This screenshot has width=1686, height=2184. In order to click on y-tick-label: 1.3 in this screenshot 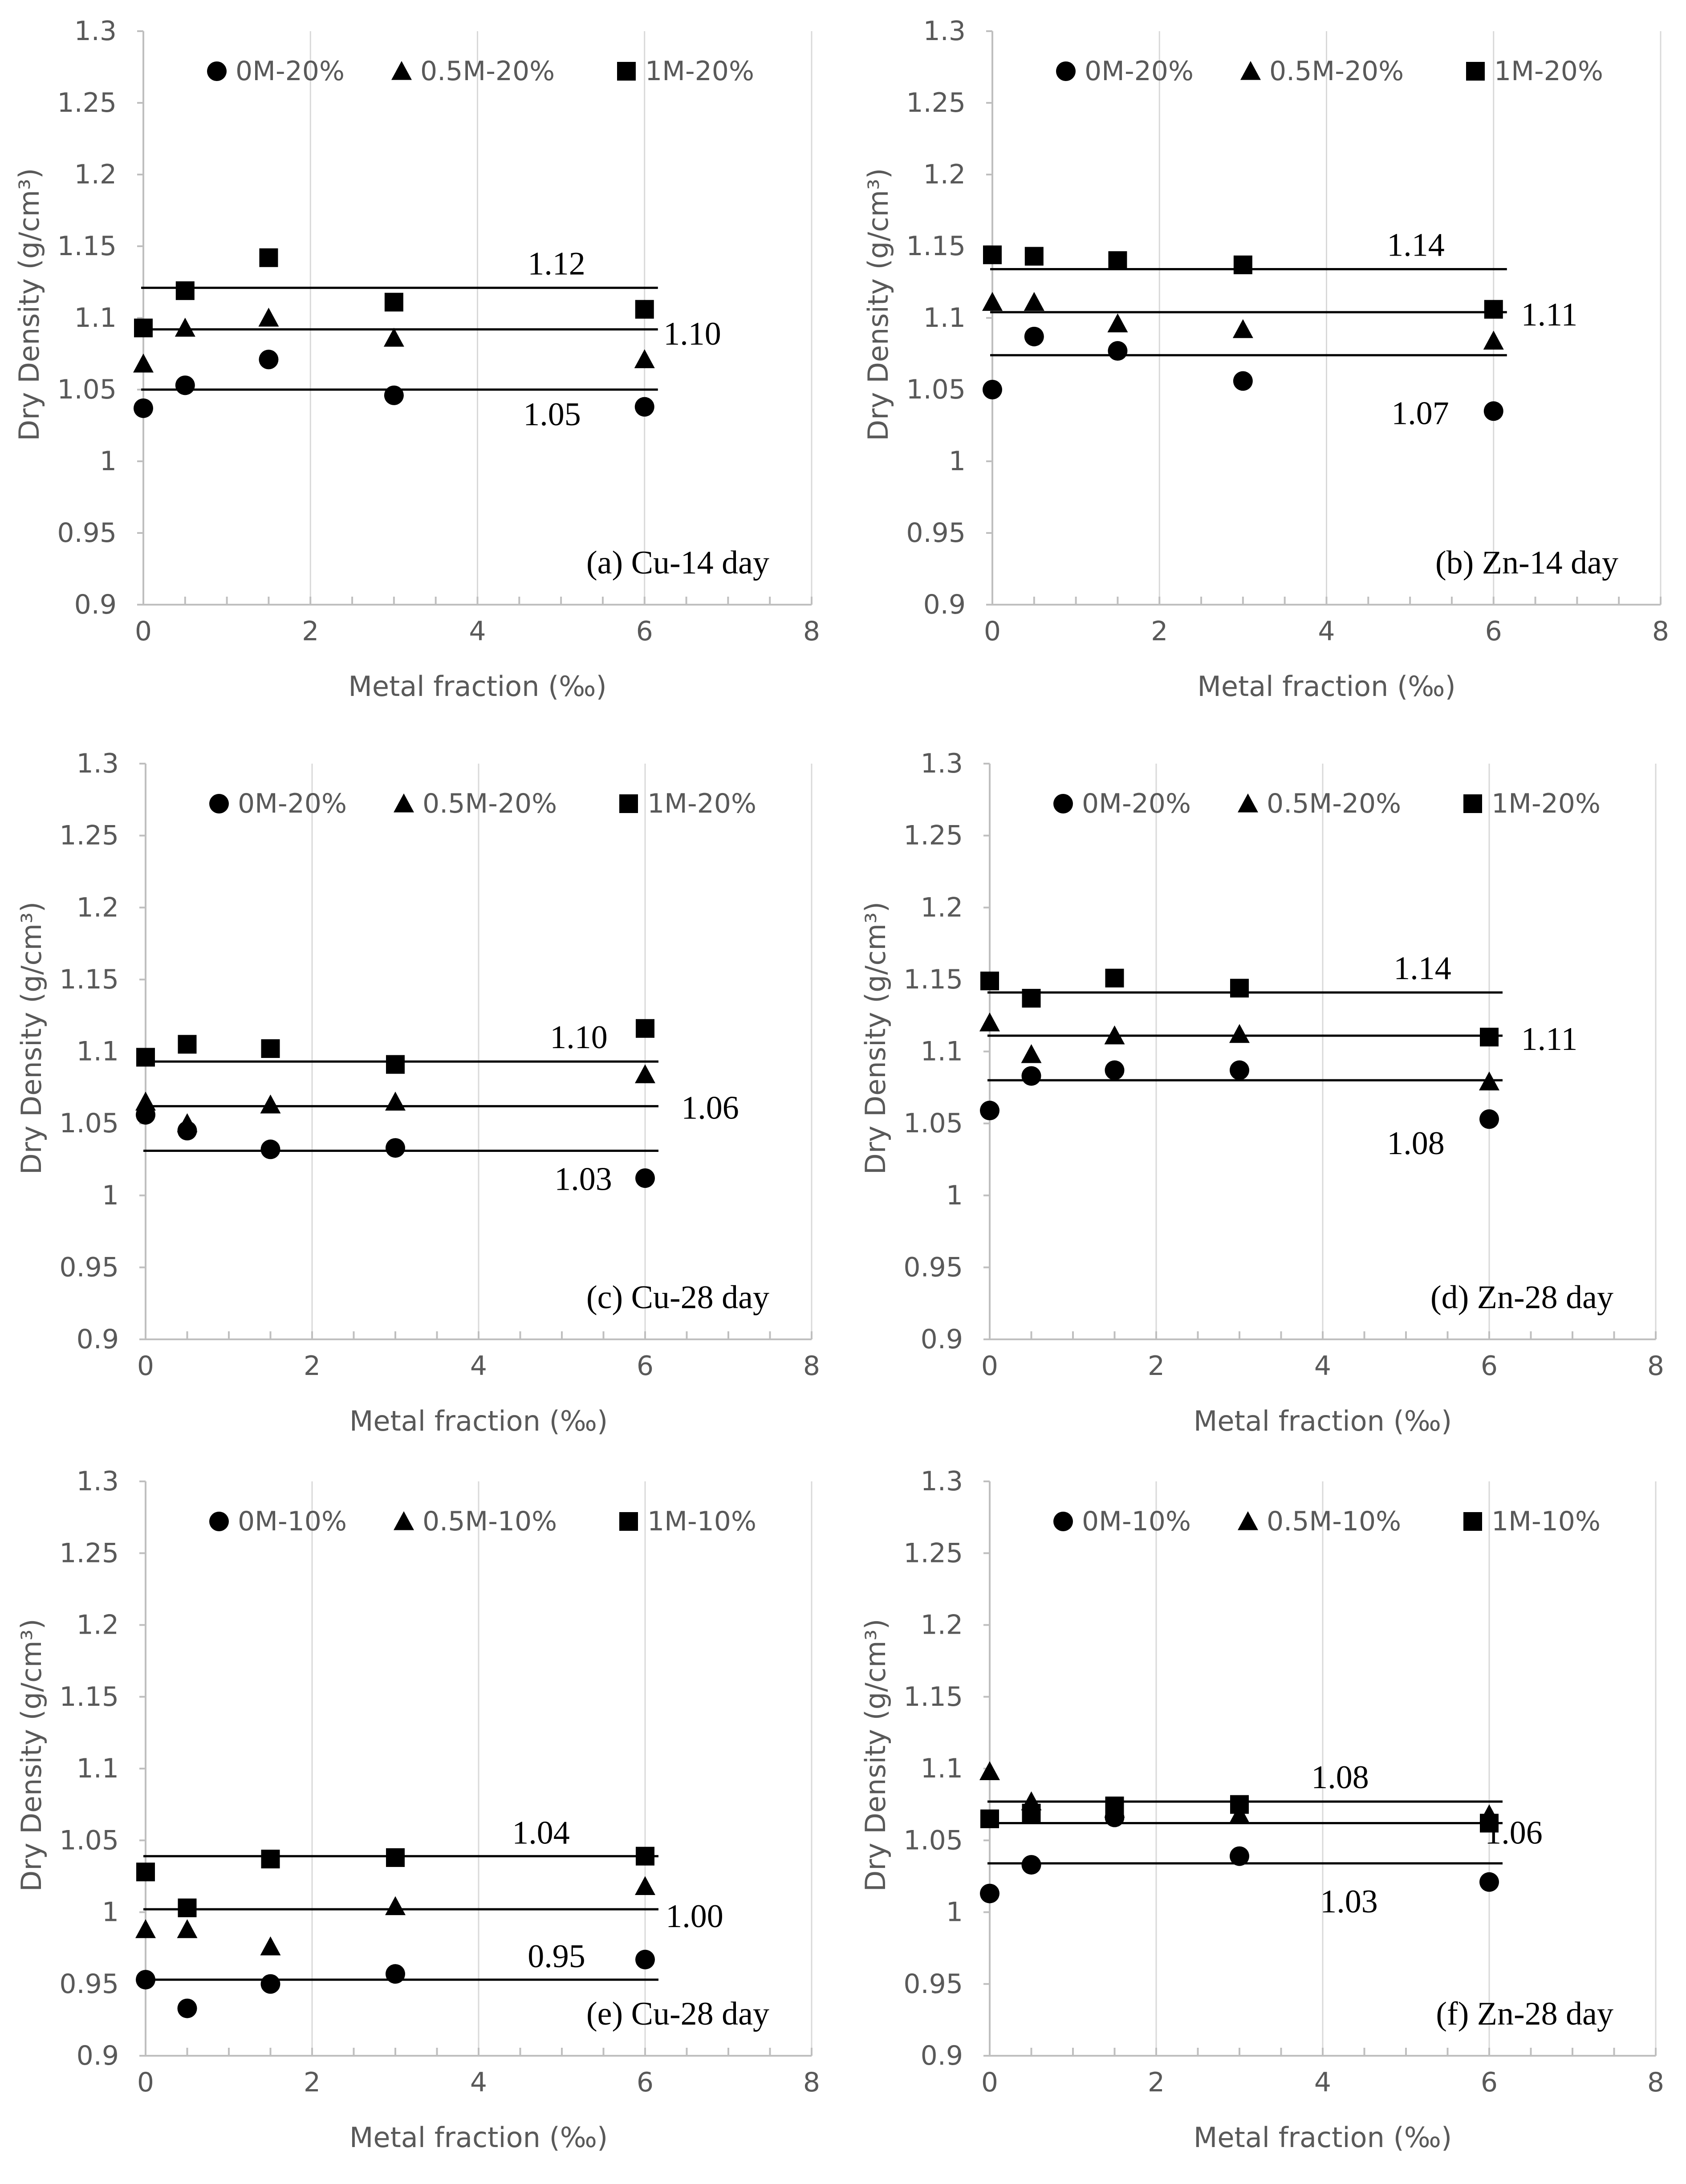, I will do `click(942, 1481)`.